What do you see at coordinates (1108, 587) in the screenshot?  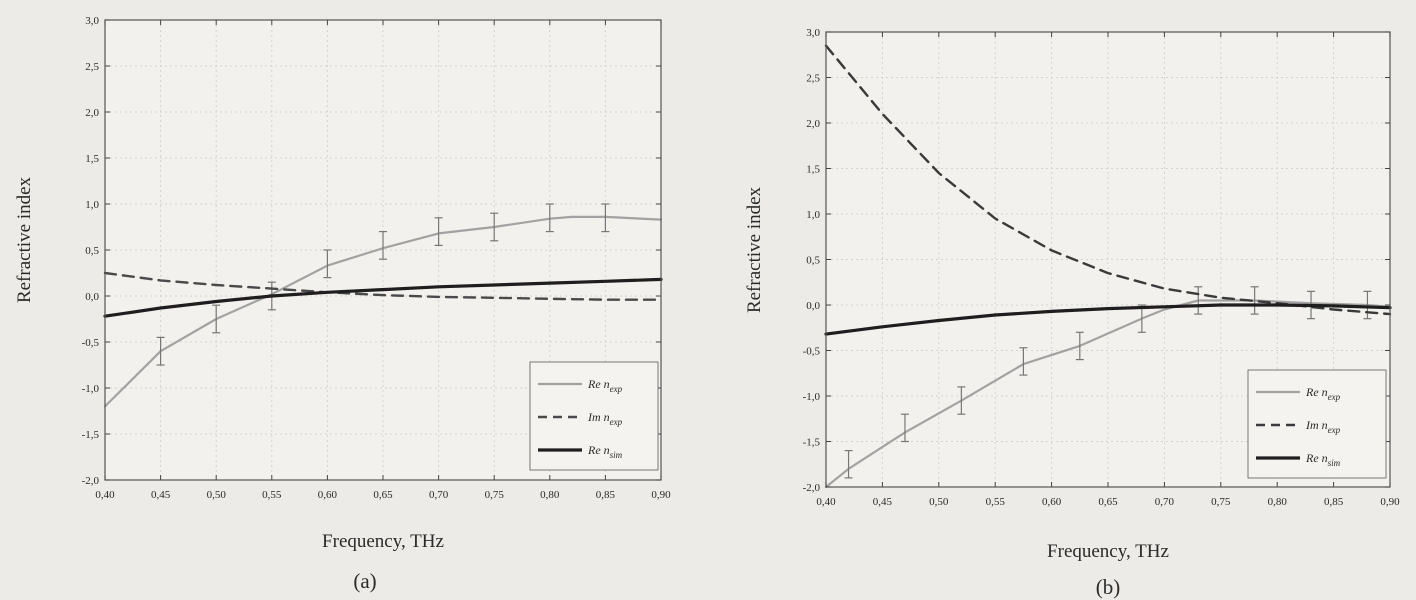 I see `panel-label: (b)` at bounding box center [1108, 587].